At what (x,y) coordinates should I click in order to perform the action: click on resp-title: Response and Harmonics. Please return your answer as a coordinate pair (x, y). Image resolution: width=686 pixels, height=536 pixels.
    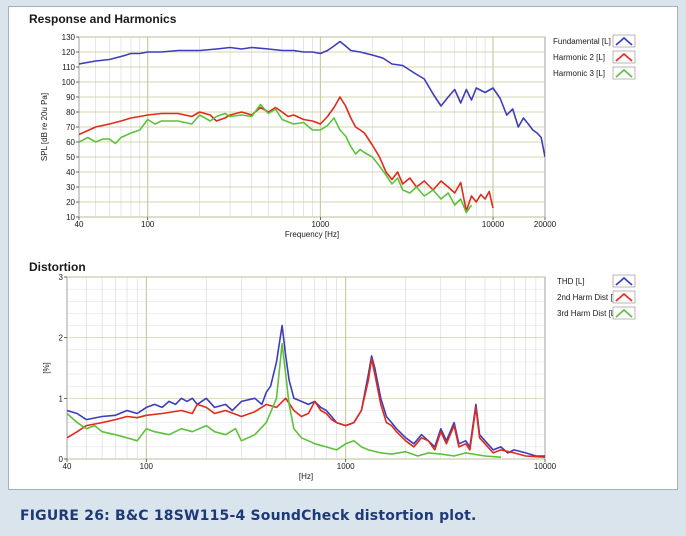
    Looking at the image, I should click on (103, 19).